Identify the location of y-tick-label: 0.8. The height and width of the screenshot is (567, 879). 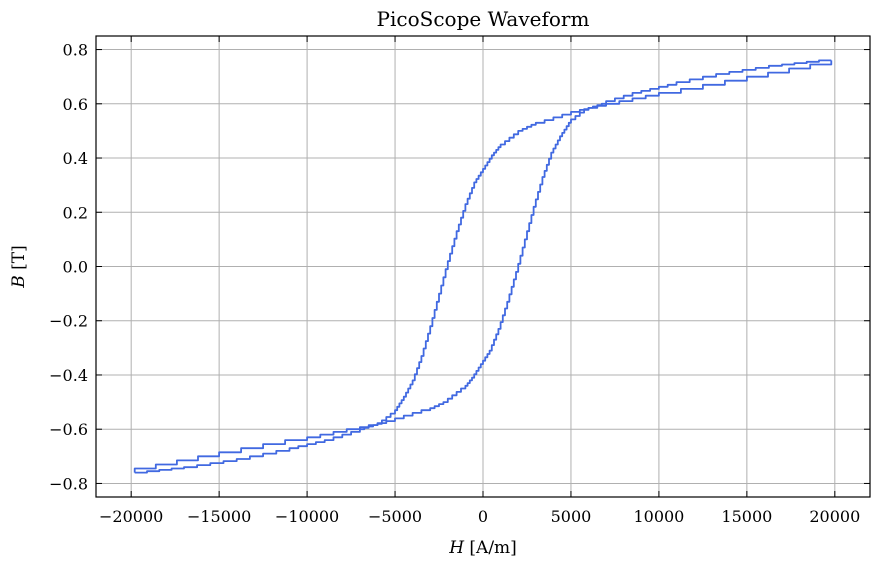
(75, 50).